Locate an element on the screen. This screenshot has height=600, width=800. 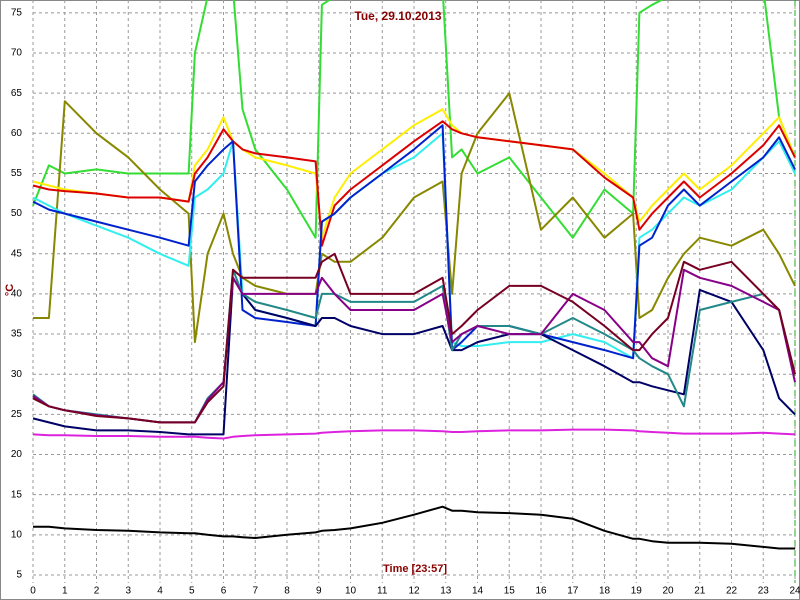
x-tick-label: 16 is located at coordinates (541, 591).